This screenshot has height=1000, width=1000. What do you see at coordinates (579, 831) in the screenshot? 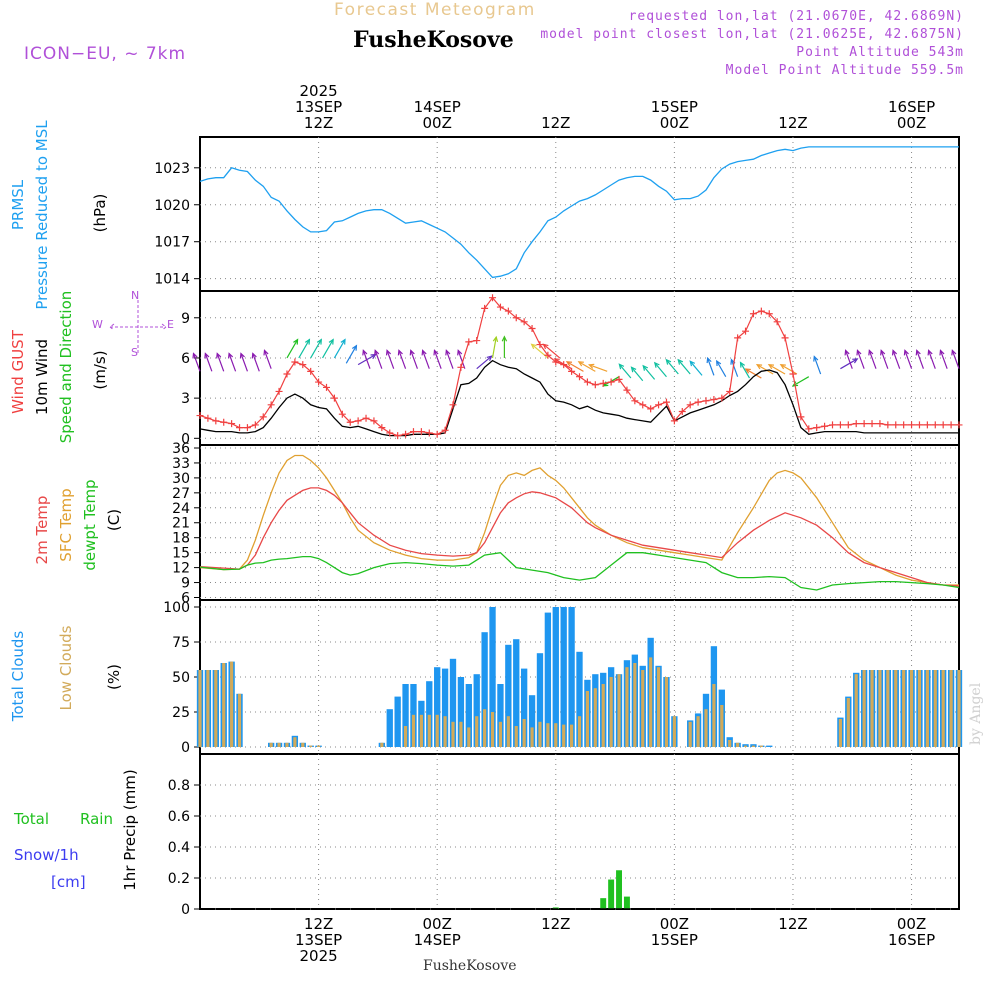
I see `precip-panel-frame` at bounding box center [579, 831].